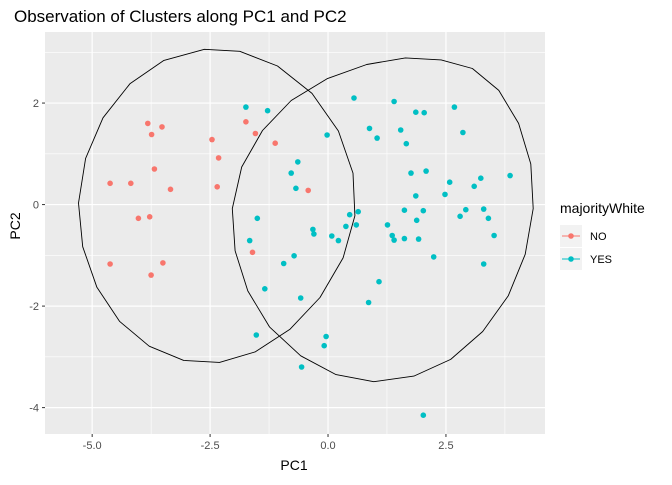 The image size is (672, 485). Describe the element at coordinates (327, 446) in the screenshot. I see `x-tick-label: 0.0` at that location.